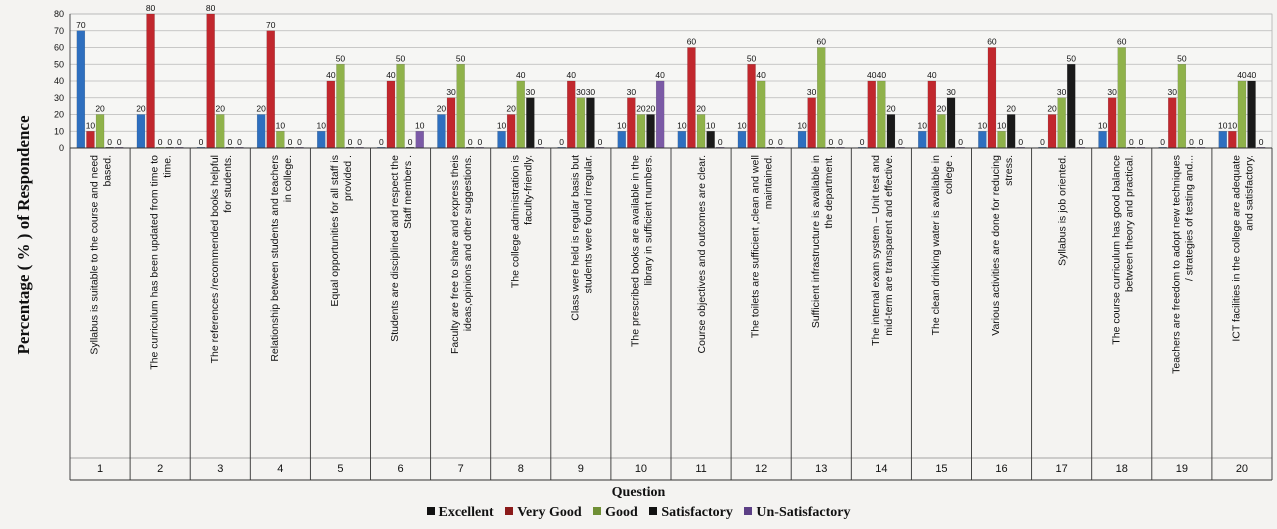 The width and height of the screenshot is (1277, 529). Describe the element at coordinates (936, 245) in the screenshot. I see `question-label: The clean drinking water is available in` at that location.